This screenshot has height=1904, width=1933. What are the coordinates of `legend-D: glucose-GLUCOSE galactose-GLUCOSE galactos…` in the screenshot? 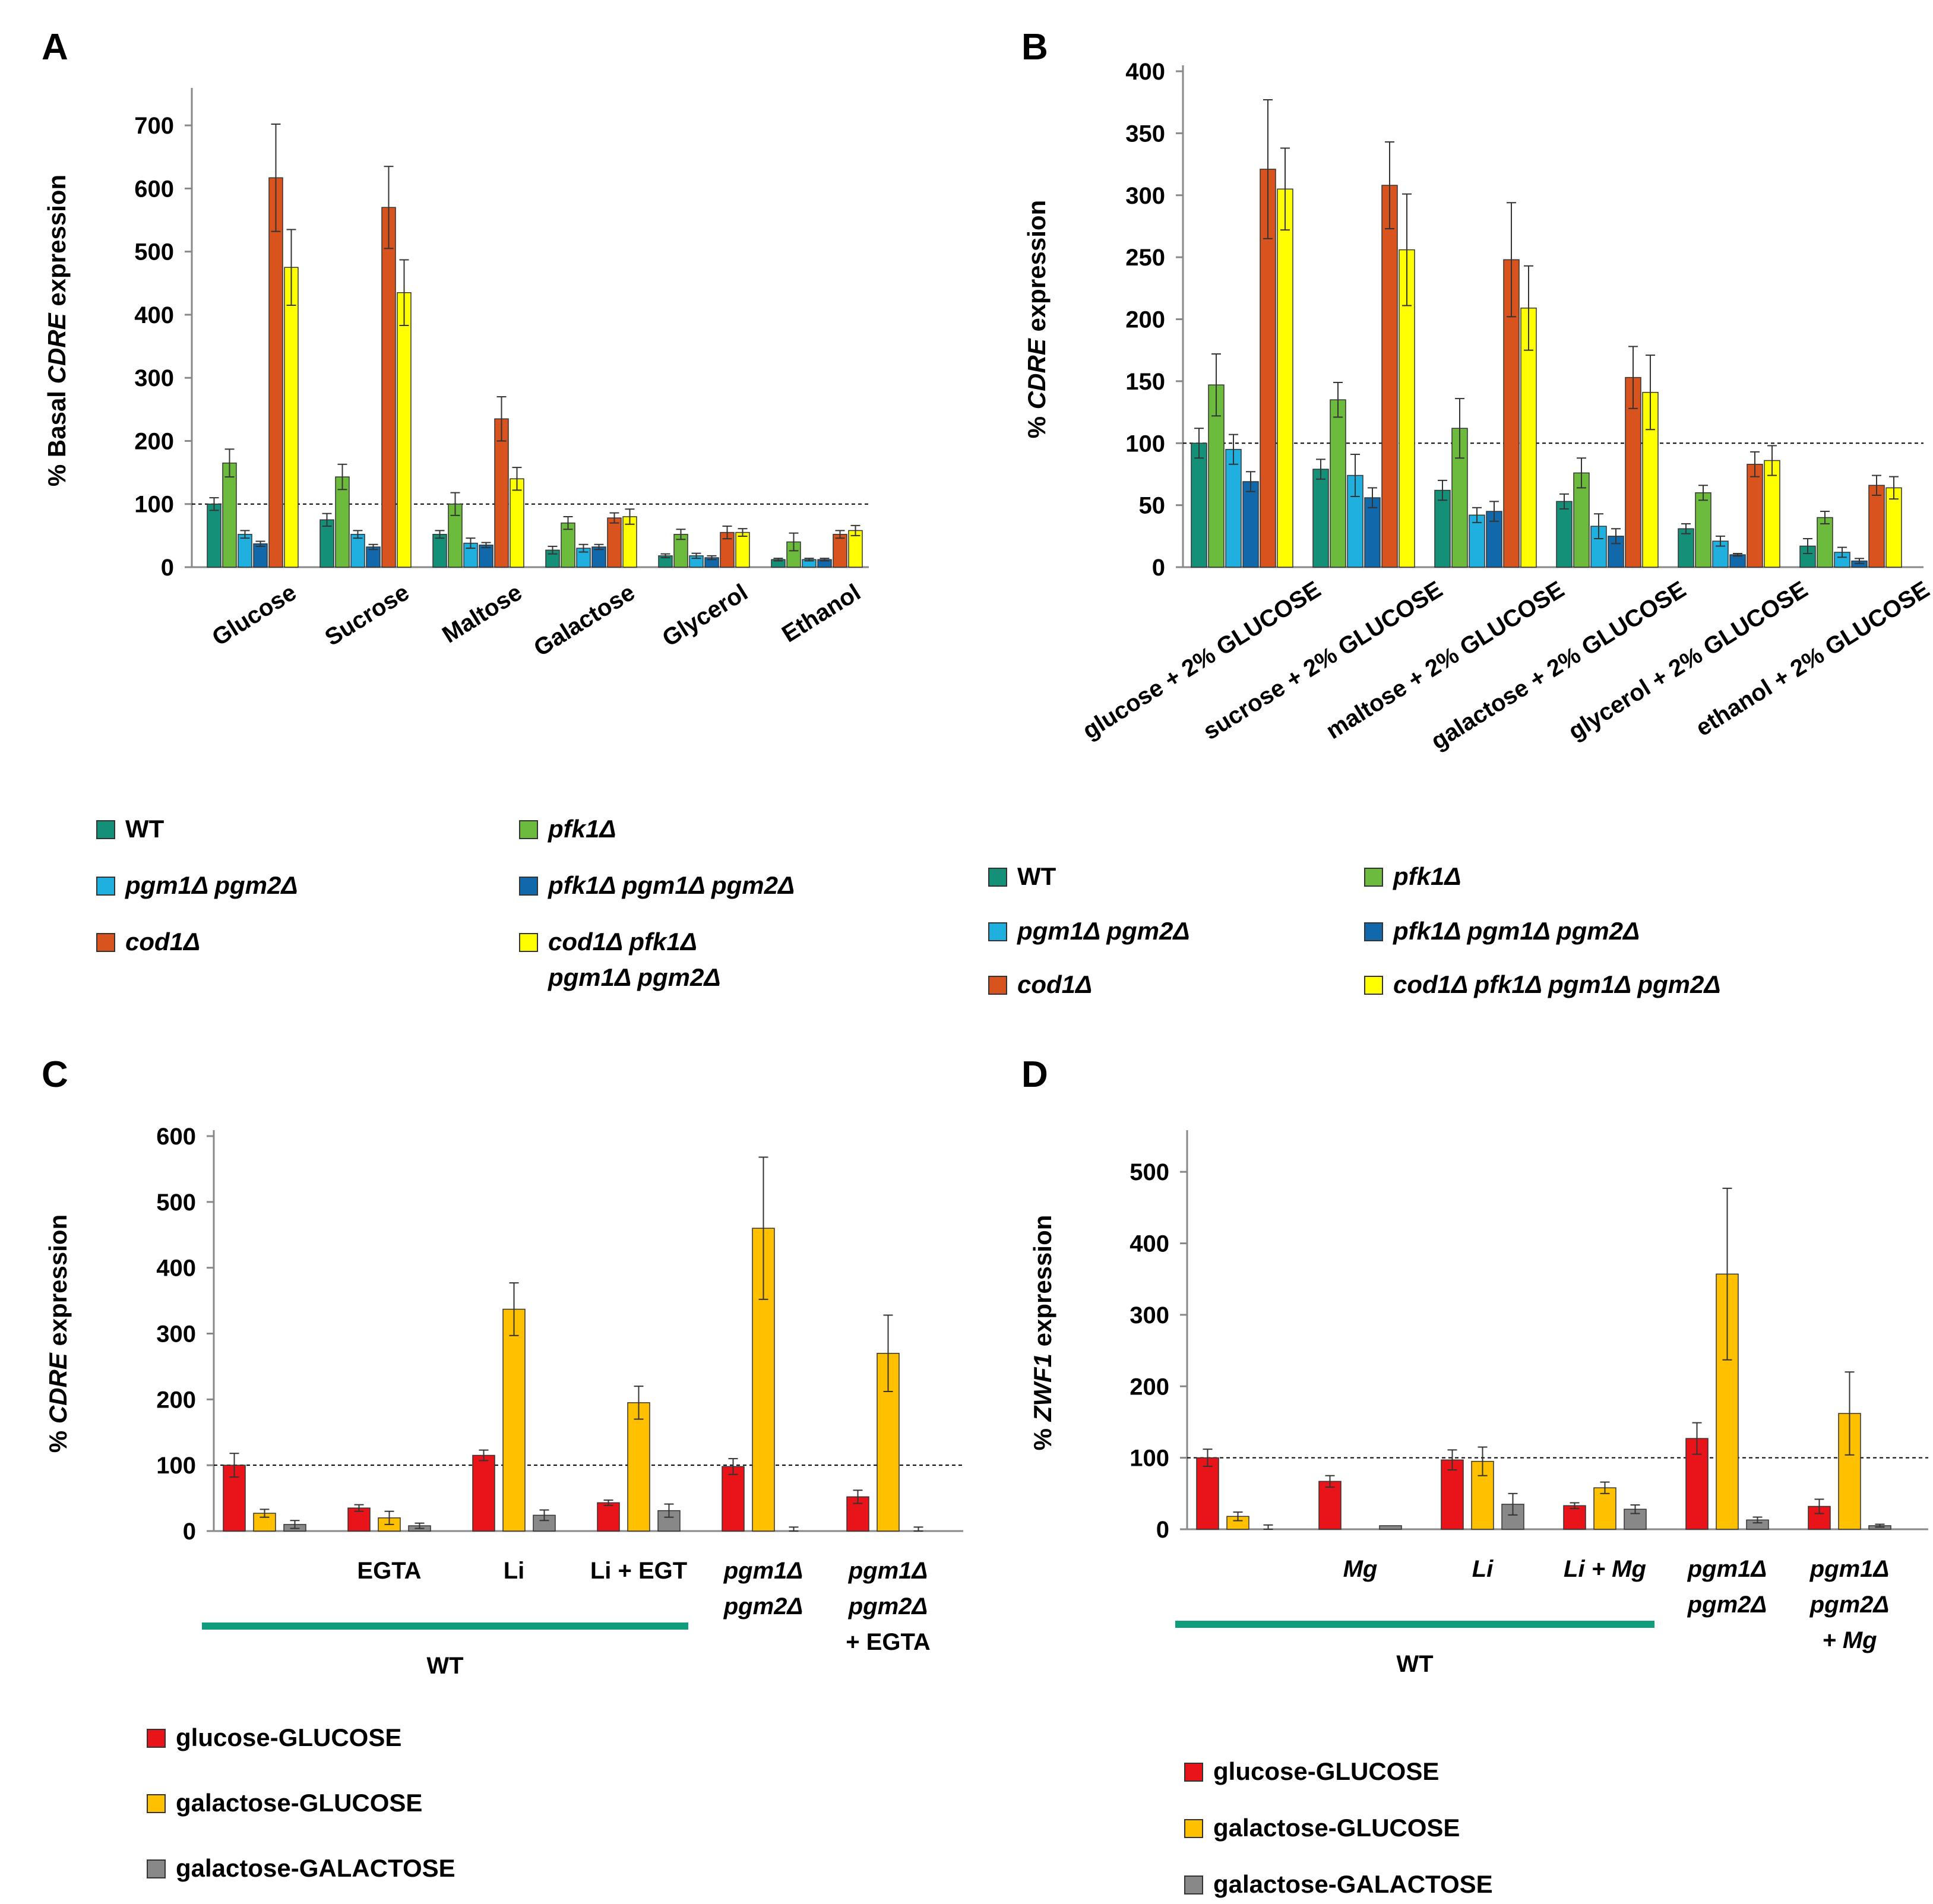 It's located at (1338, 1828).